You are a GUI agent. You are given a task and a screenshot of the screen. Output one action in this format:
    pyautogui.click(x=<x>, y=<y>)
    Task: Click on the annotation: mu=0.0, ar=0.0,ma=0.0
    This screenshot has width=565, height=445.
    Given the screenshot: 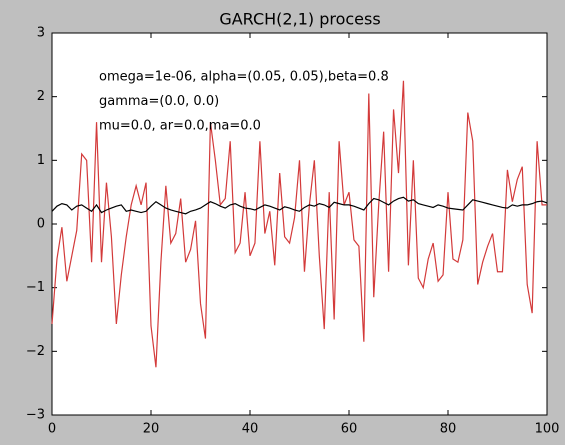 What is the action you would take?
    pyautogui.click(x=180, y=126)
    